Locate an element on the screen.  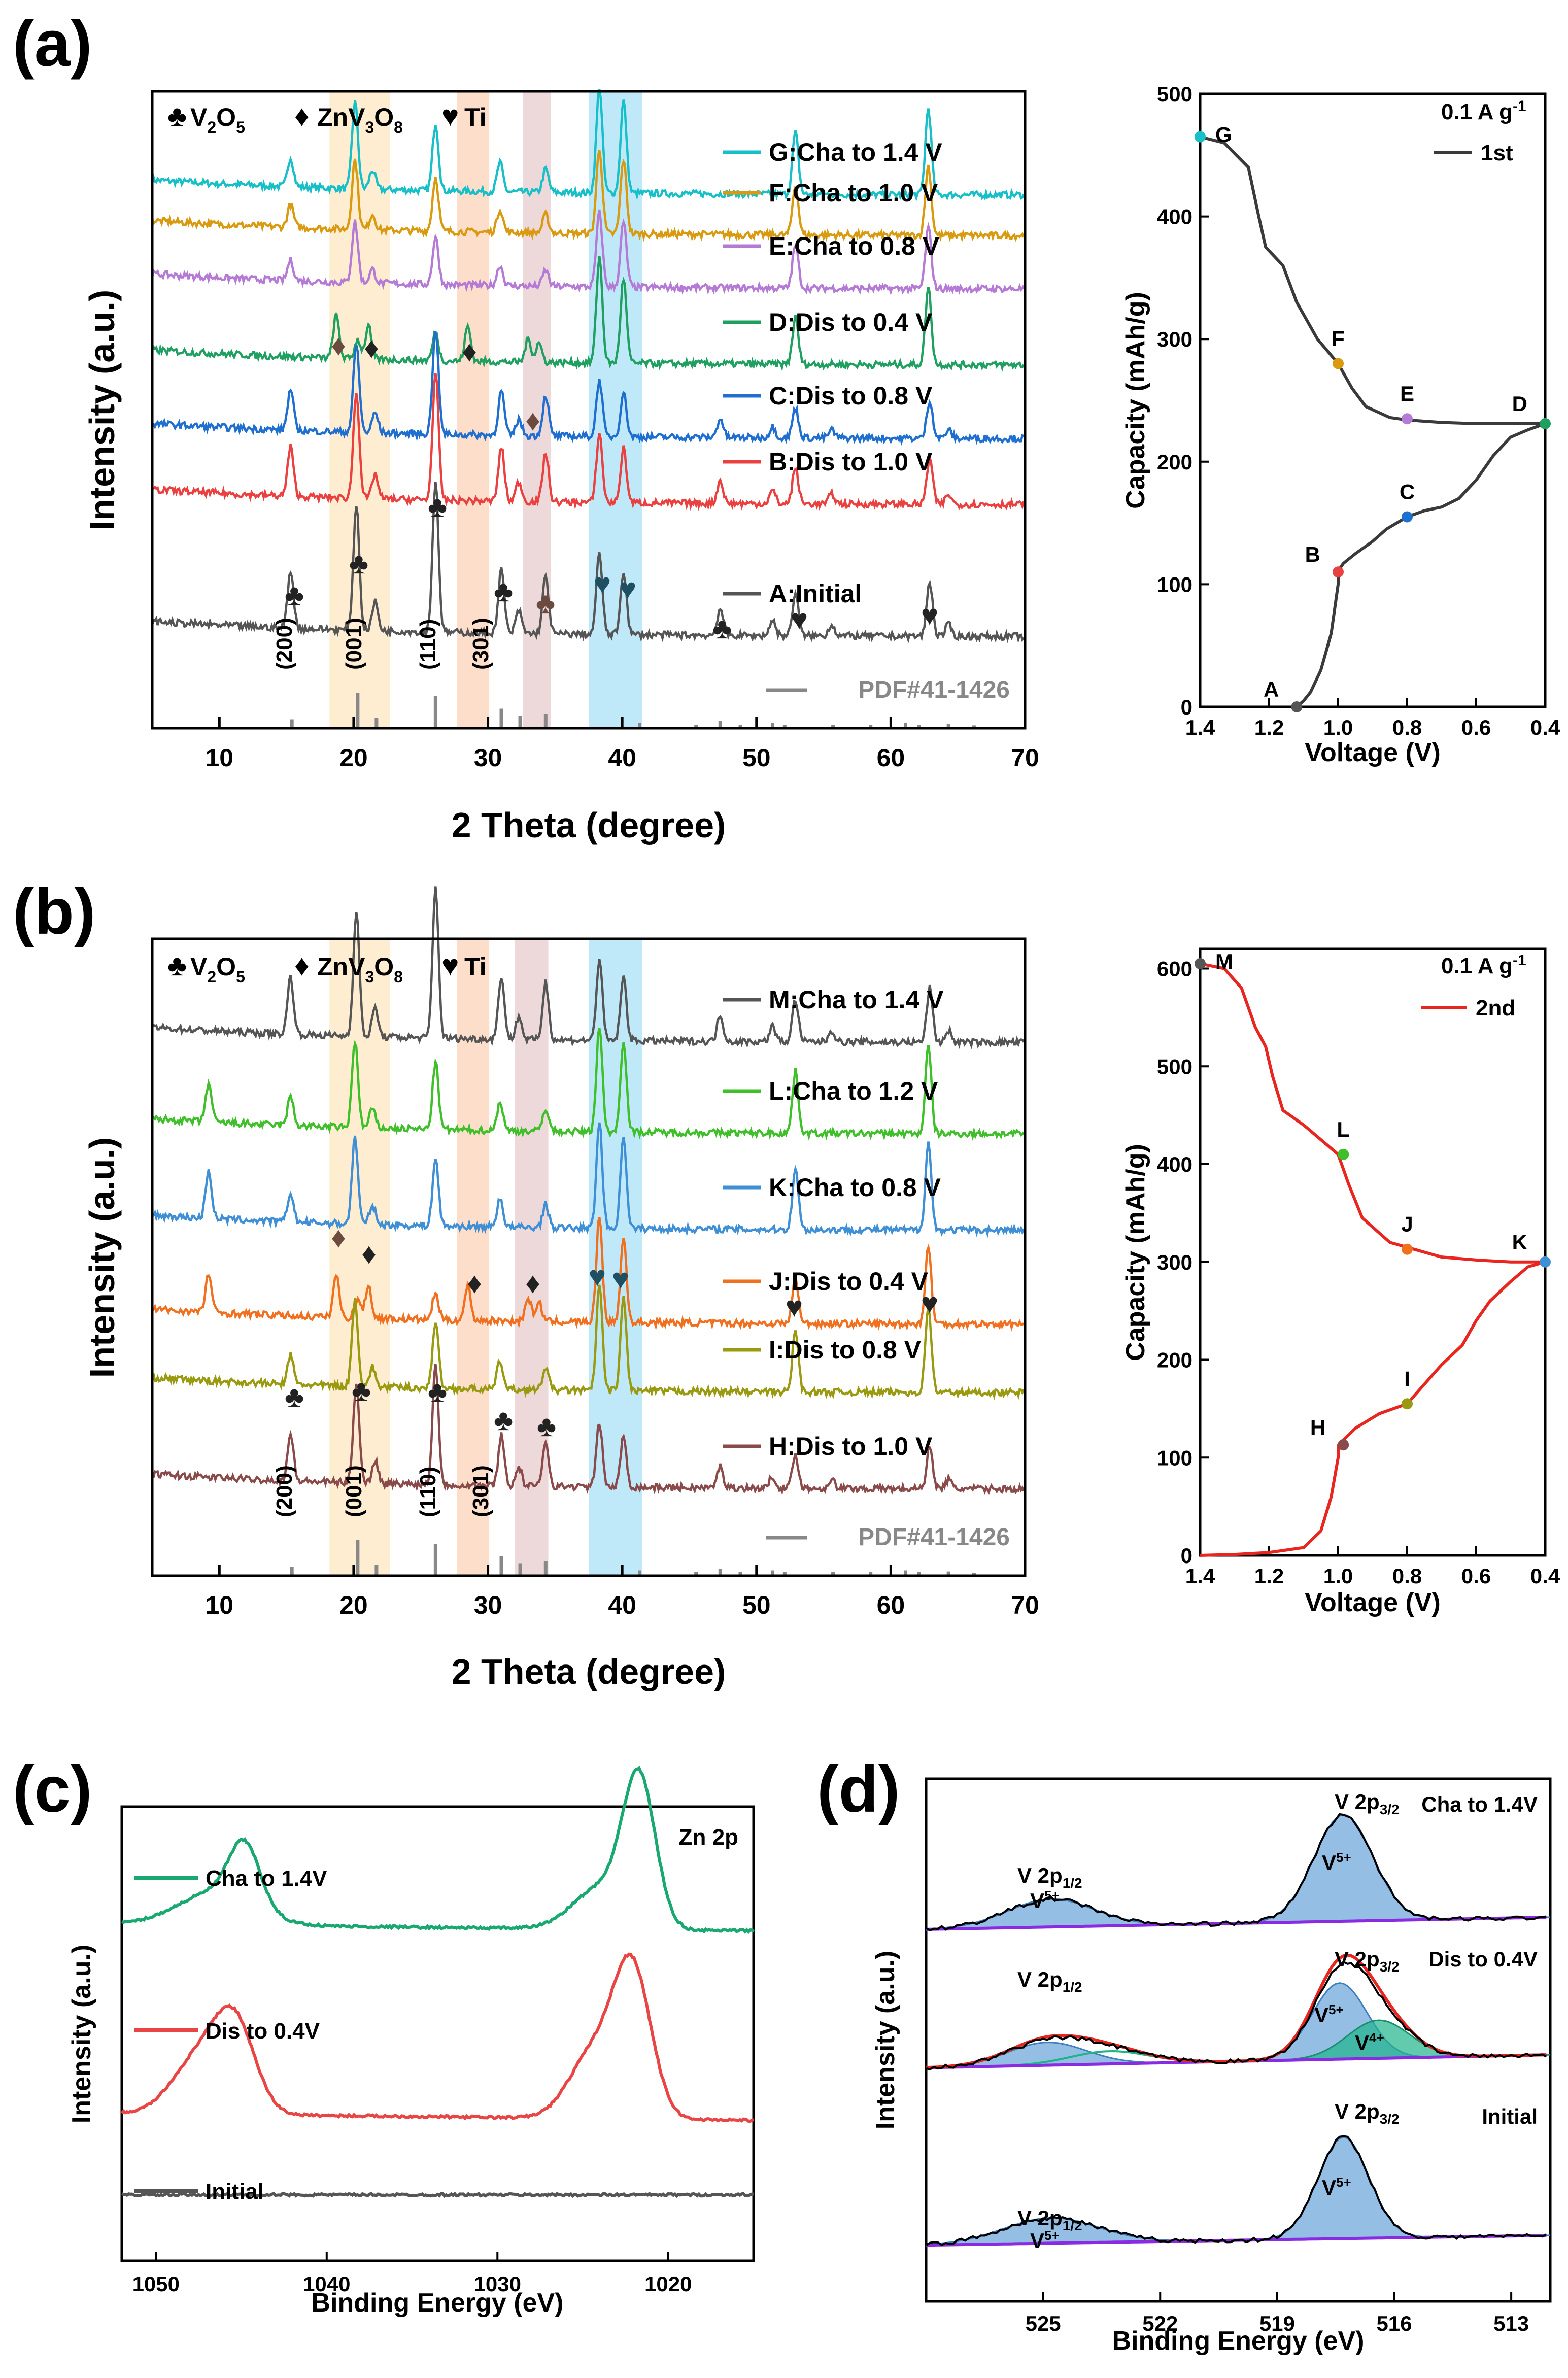
cap-frame-b is located at coordinates (1373, 1252).